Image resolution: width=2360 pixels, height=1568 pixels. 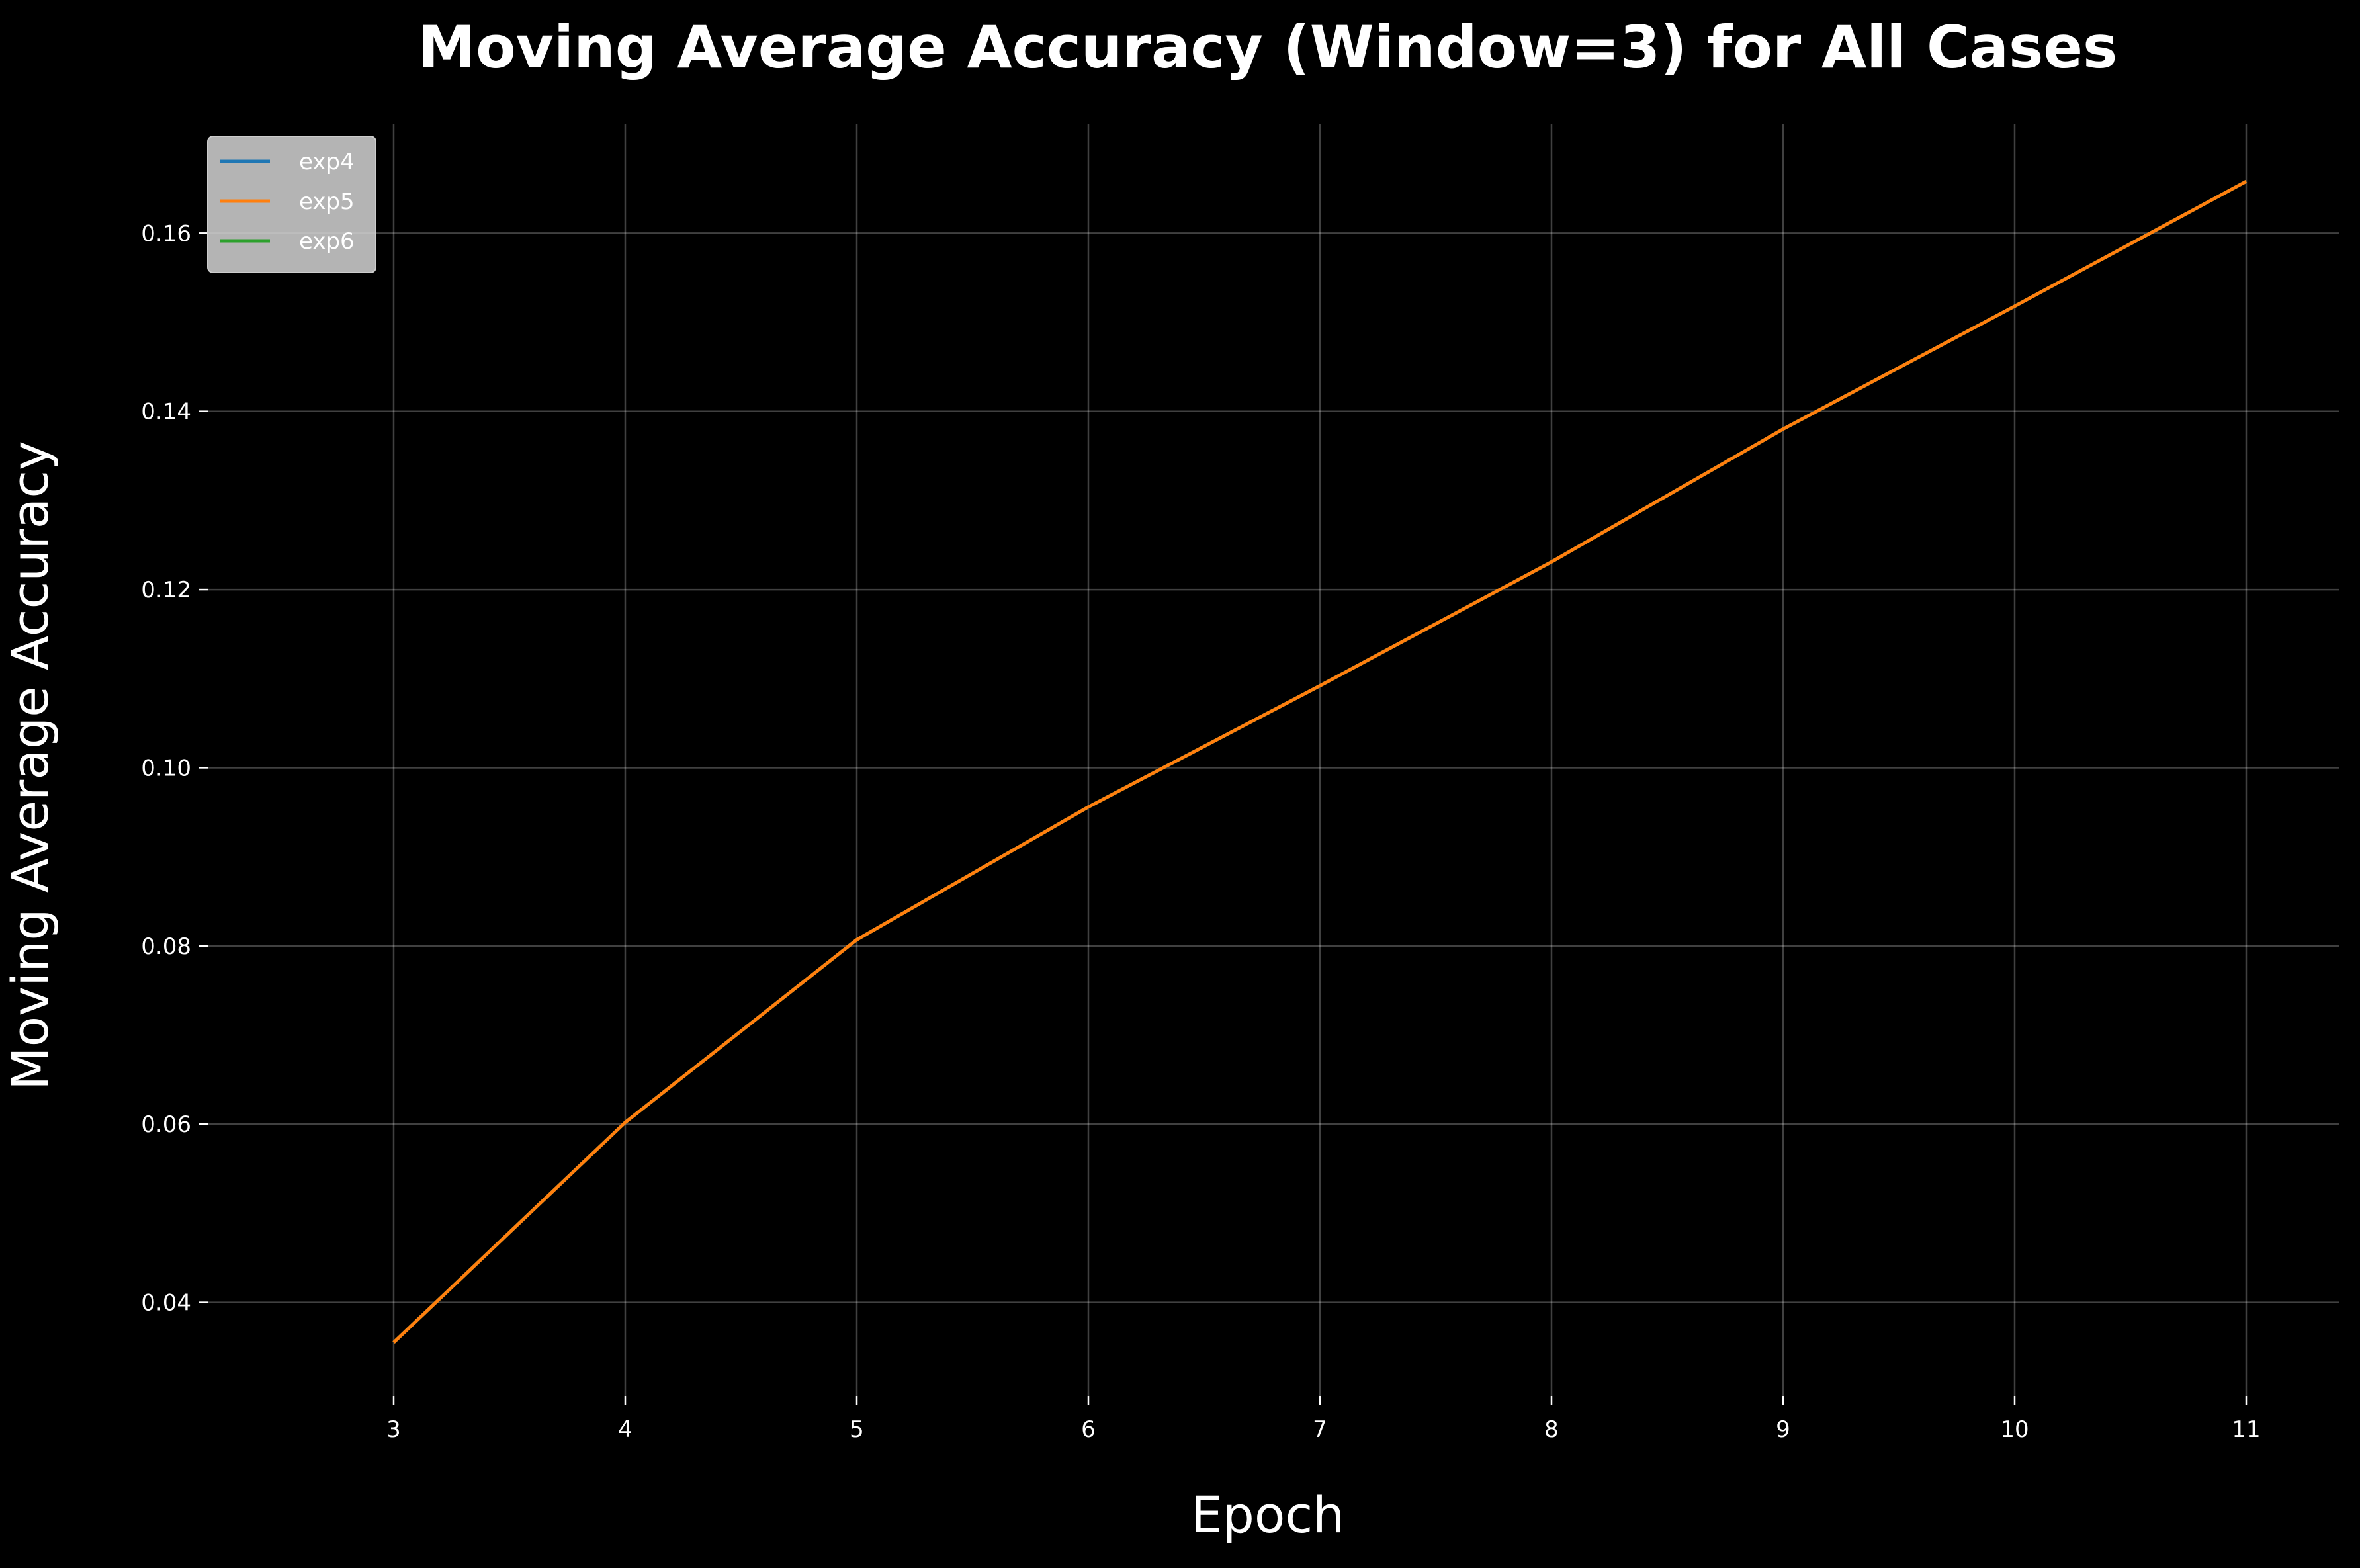 What do you see at coordinates (857, 1430) in the screenshot?
I see `x-tick-label: 5` at bounding box center [857, 1430].